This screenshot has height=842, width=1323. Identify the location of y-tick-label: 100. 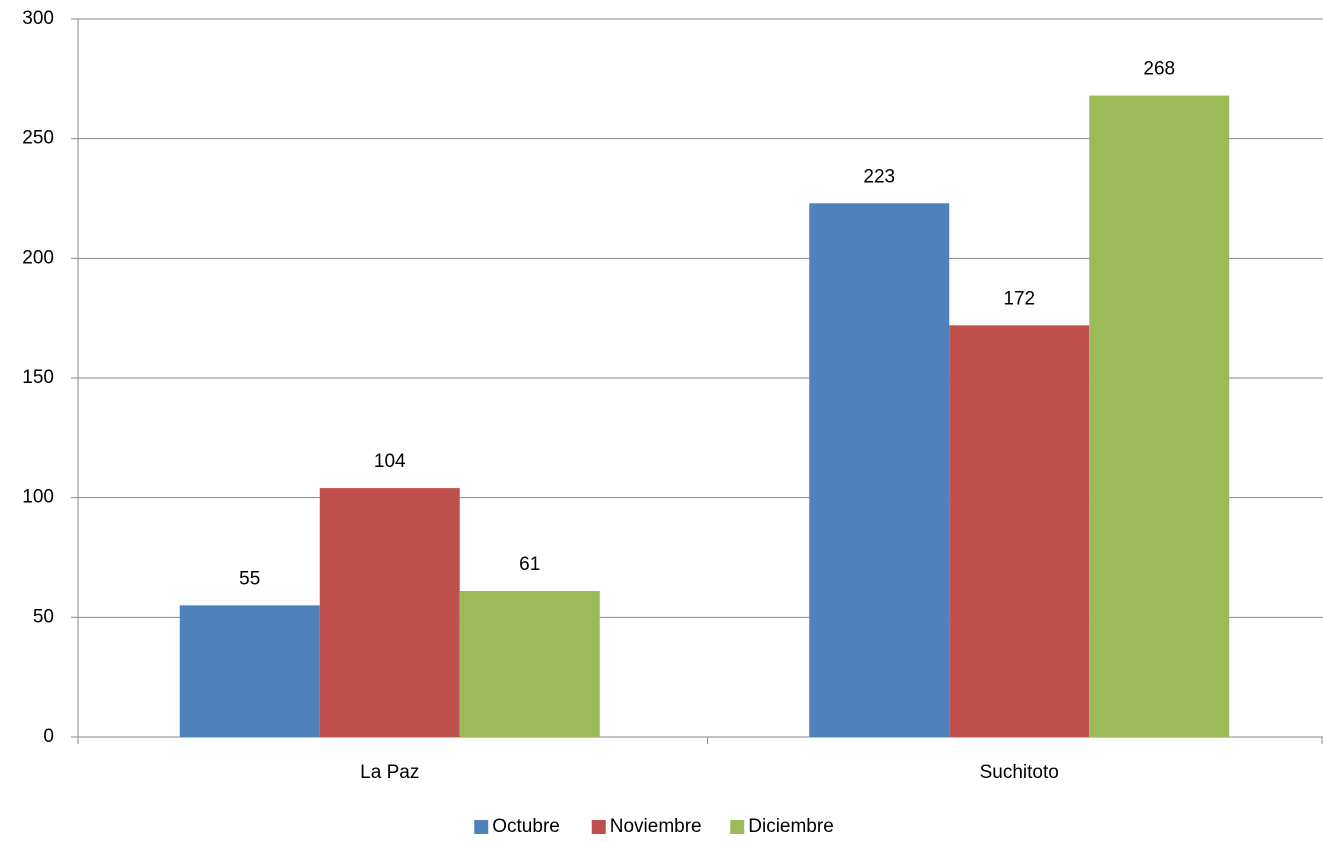
(38, 497).